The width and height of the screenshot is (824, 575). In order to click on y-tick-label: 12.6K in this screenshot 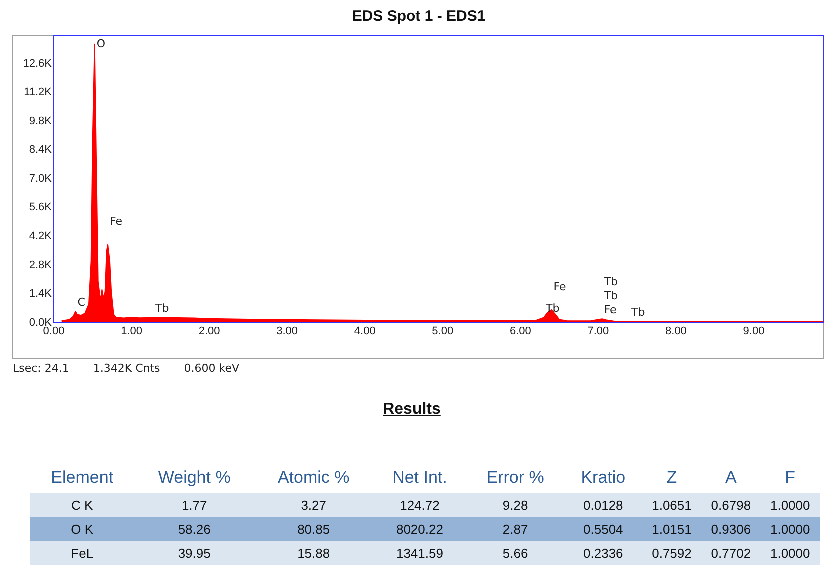, I will do `click(38, 64)`.